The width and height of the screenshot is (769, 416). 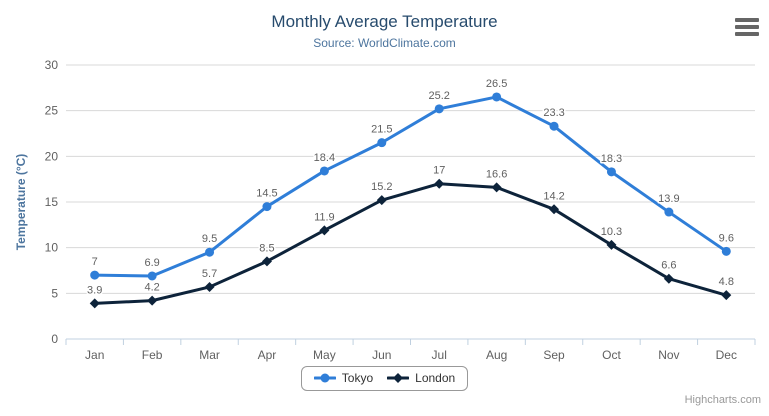 What do you see at coordinates (152, 355) in the screenshot?
I see `x-axis-tick-label: Feb` at bounding box center [152, 355].